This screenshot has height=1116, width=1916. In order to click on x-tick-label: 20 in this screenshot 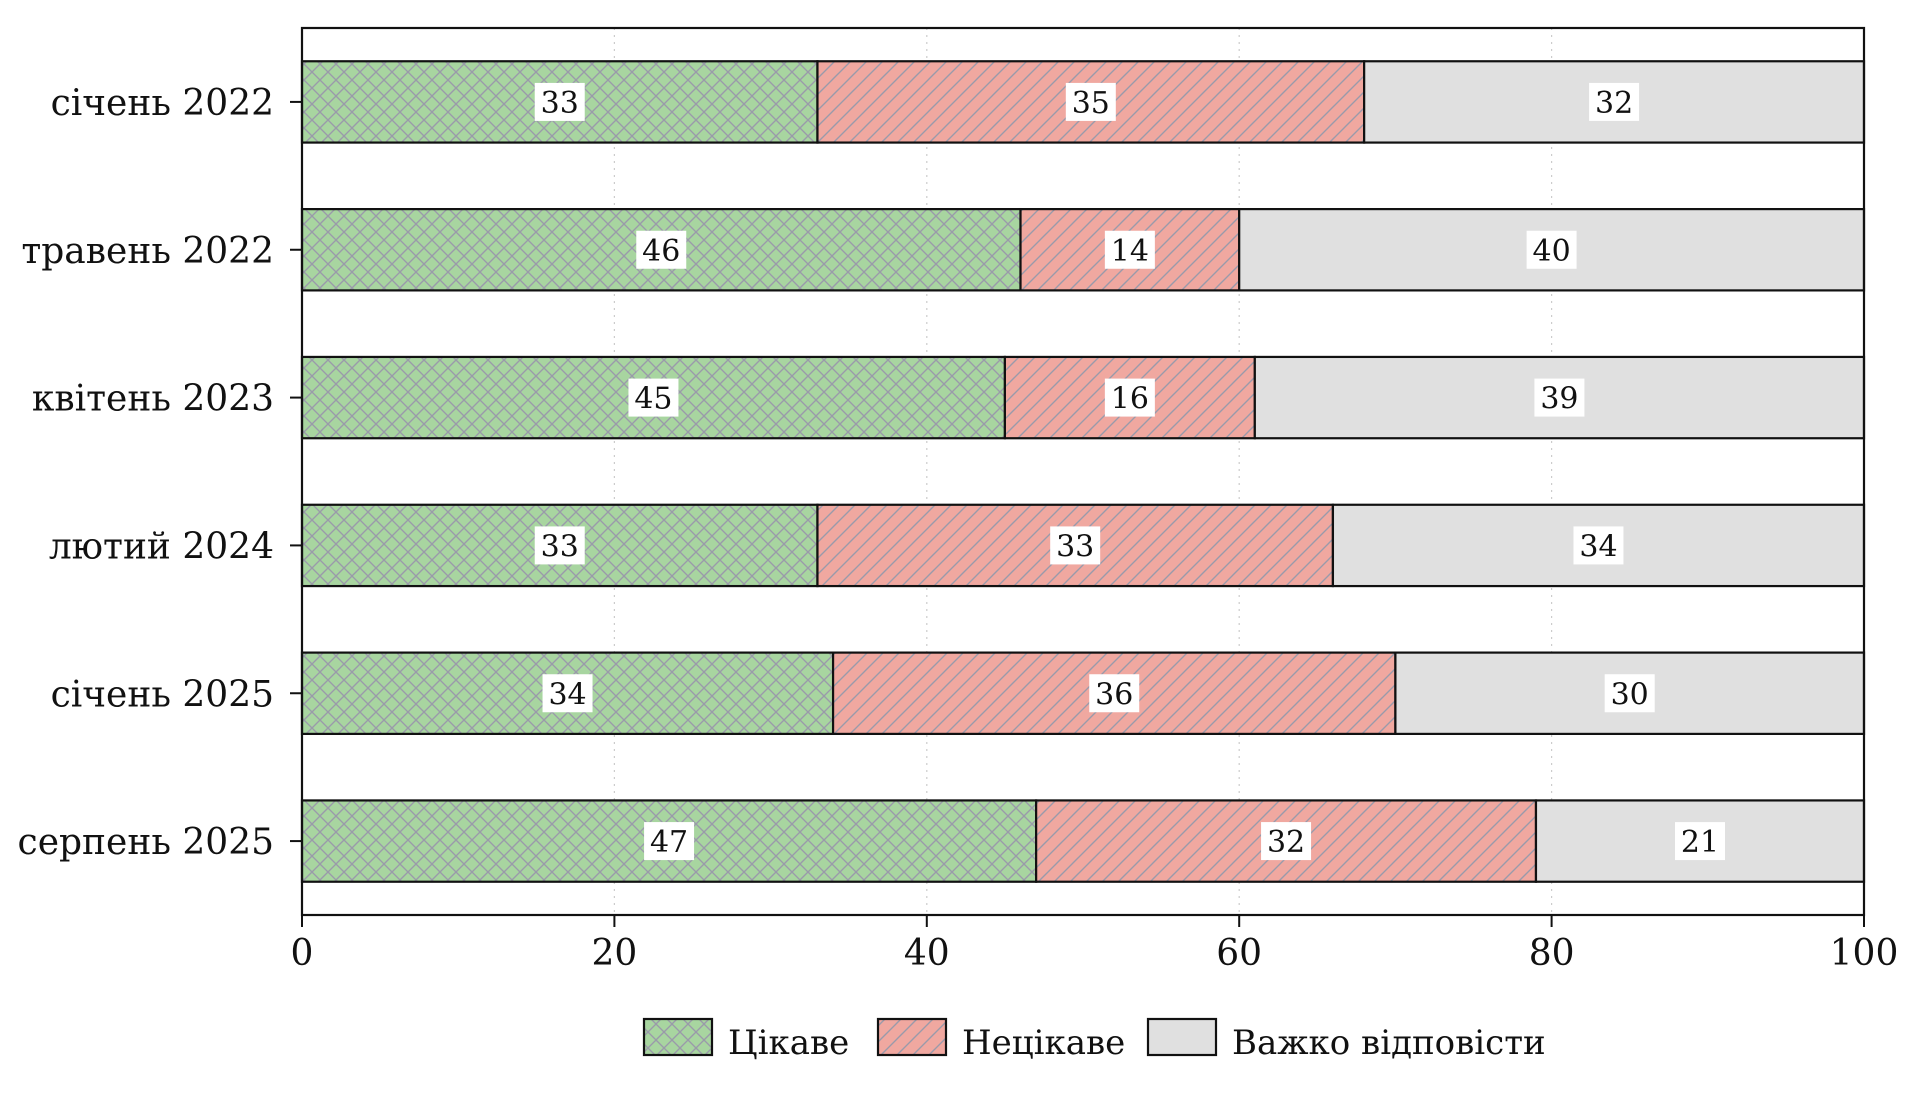, I will do `click(614, 953)`.